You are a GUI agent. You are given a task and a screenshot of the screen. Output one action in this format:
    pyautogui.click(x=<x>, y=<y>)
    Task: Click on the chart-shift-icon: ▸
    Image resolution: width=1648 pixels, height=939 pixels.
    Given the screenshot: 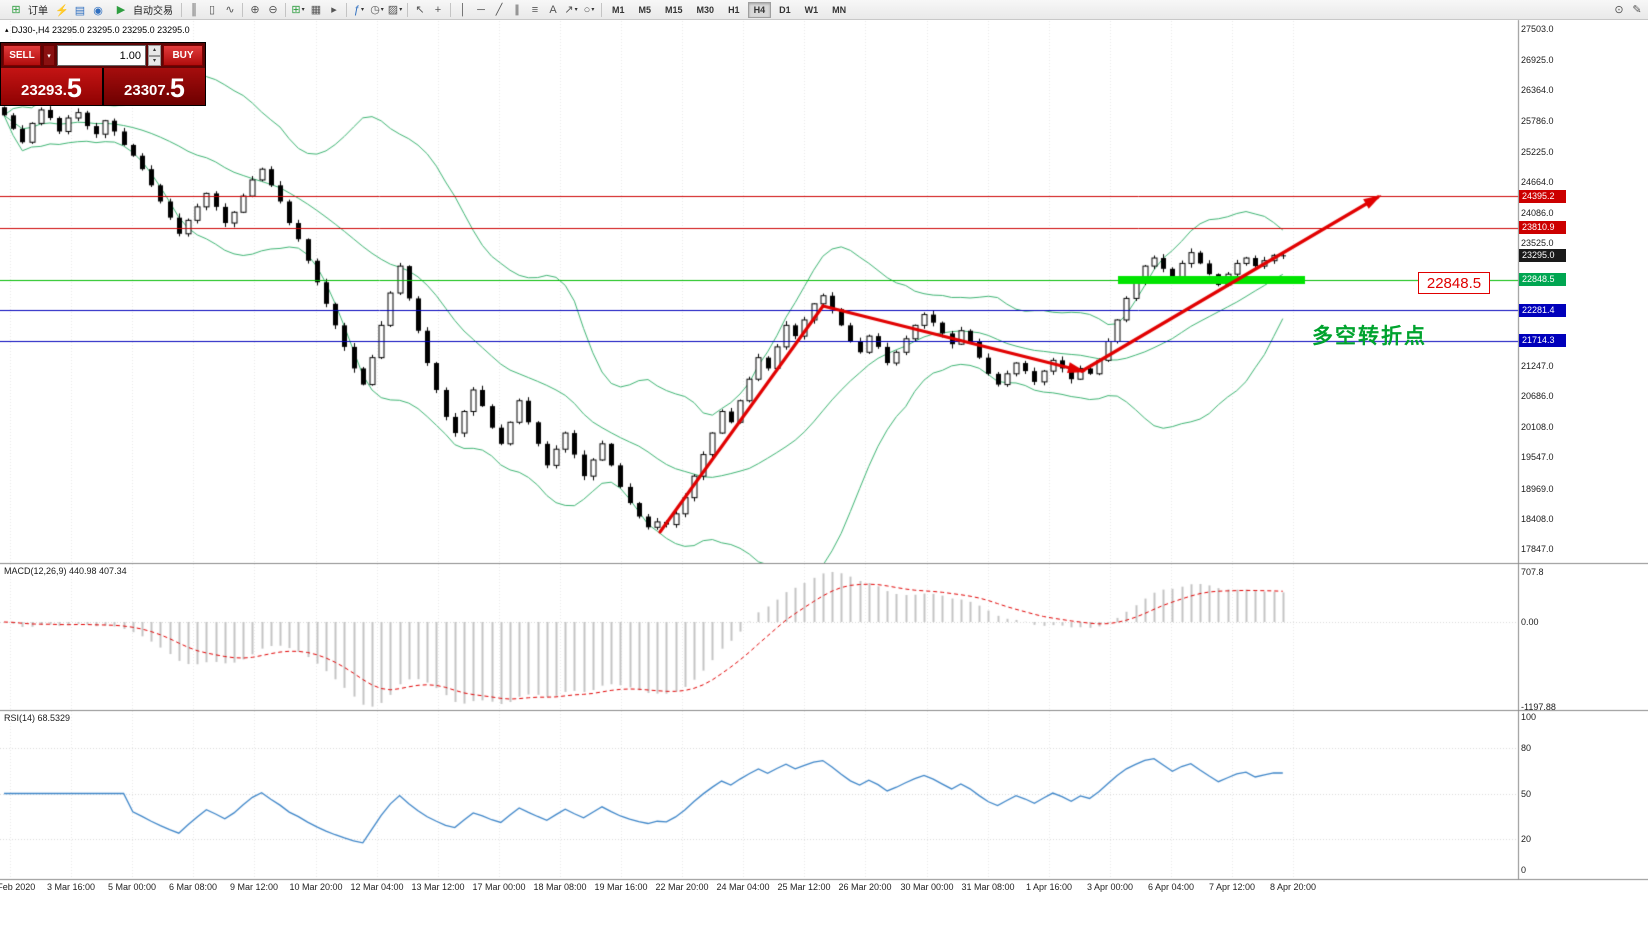 What is the action you would take?
    pyautogui.click(x=334, y=10)
    